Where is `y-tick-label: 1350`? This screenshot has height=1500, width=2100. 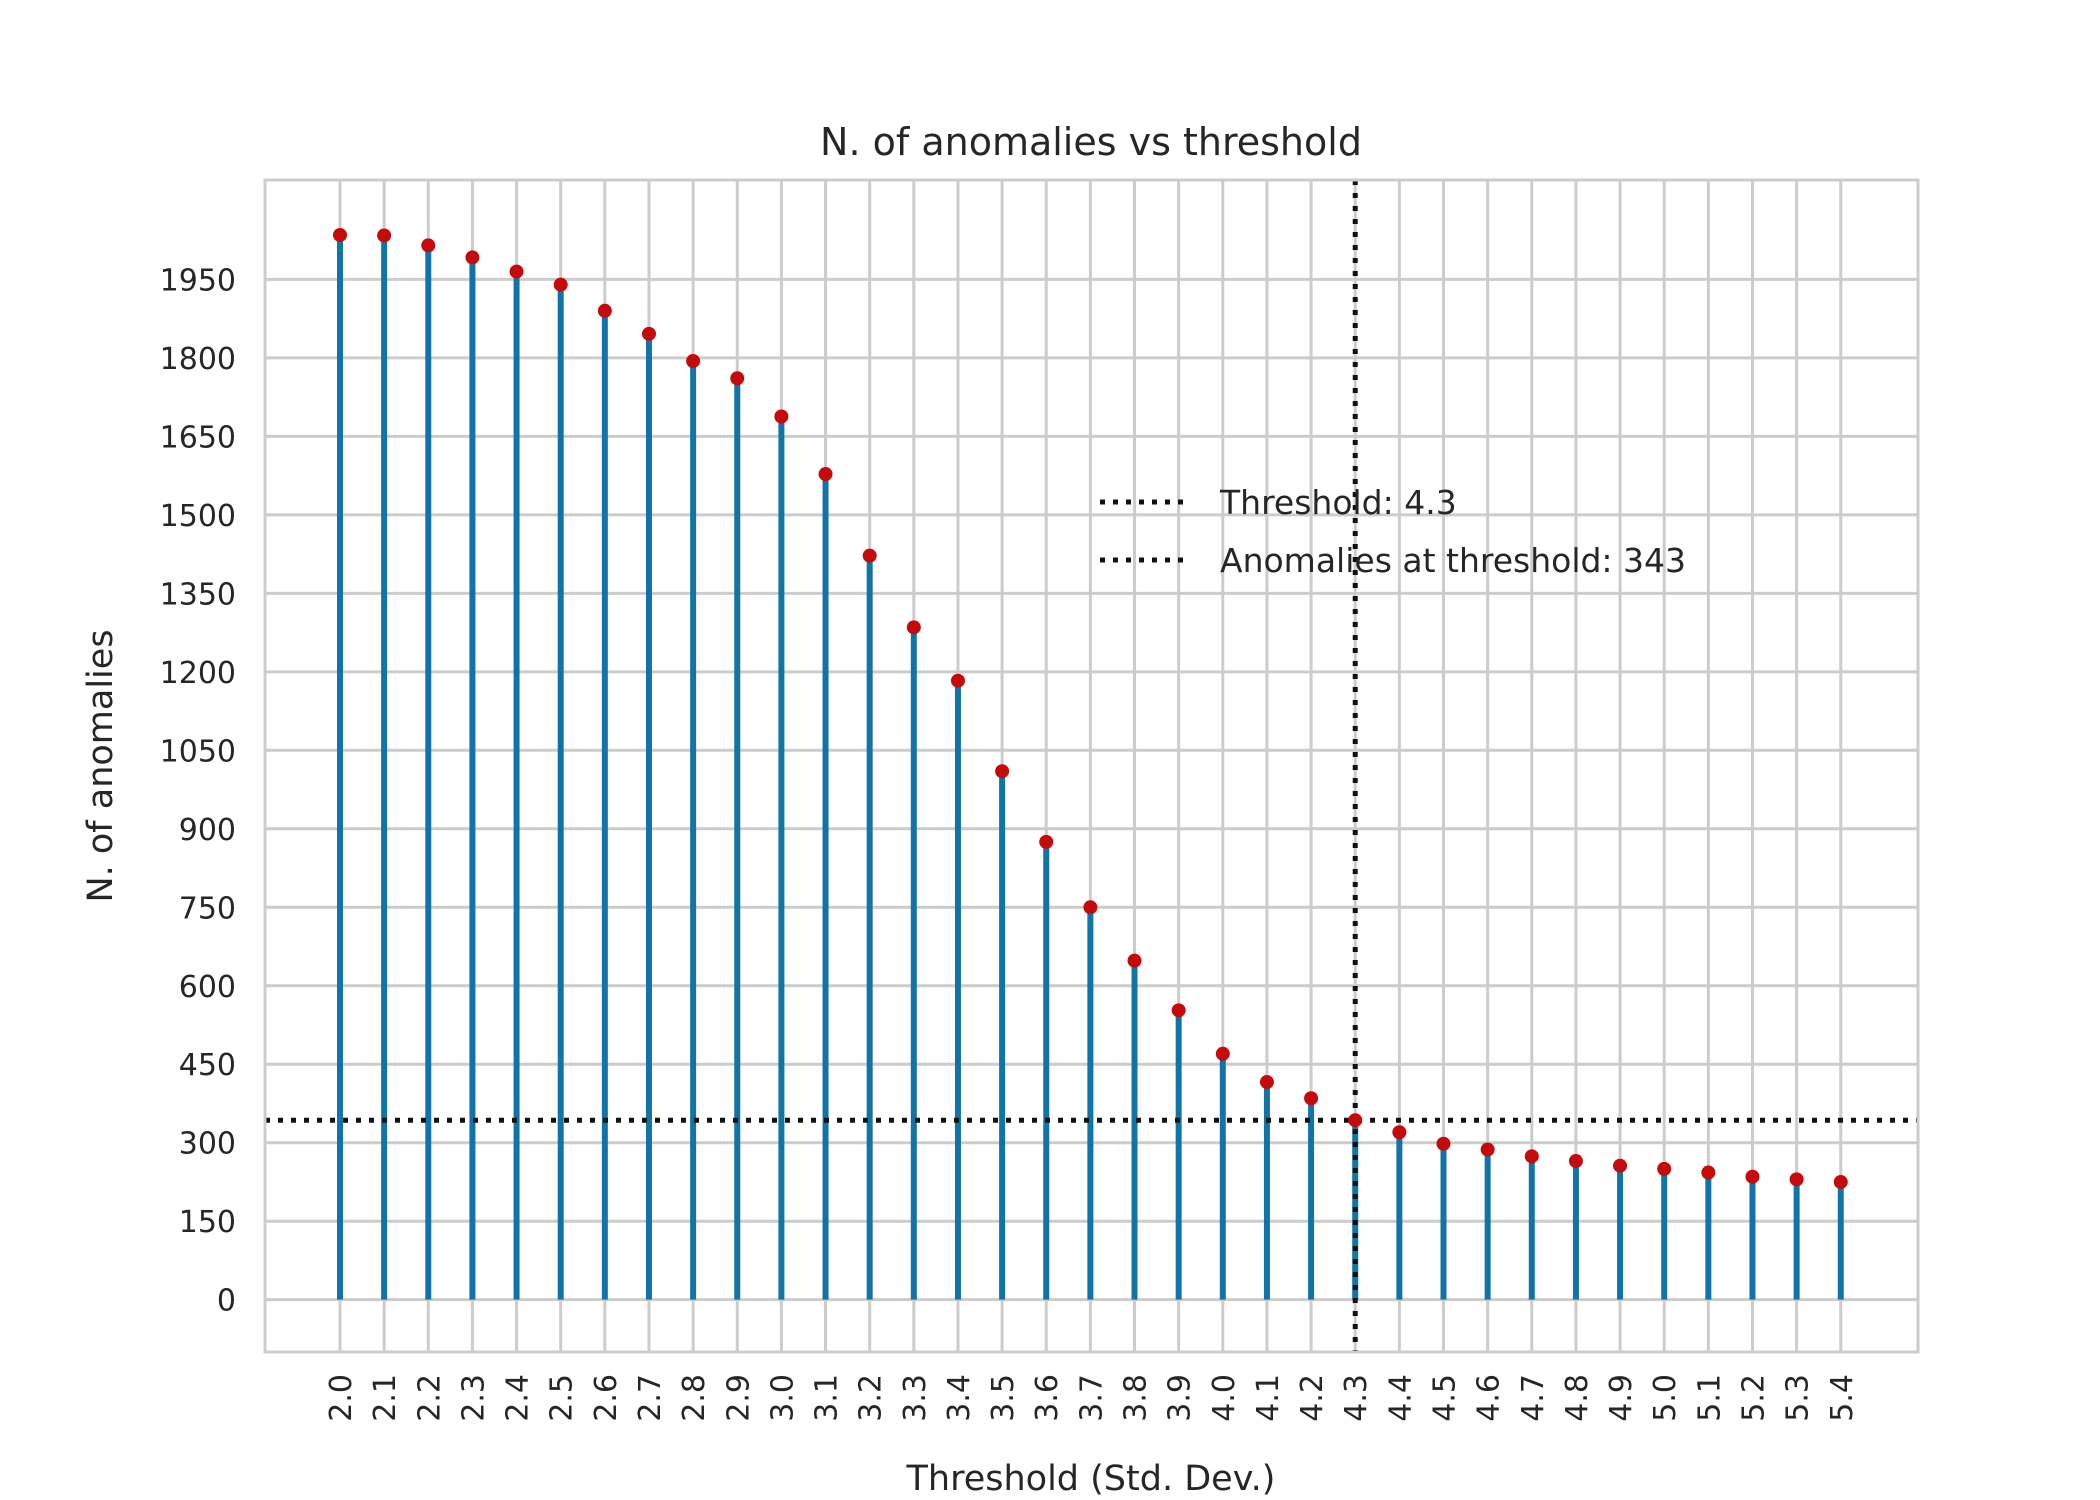
y-tick-label: 1350 is located at coordinates (198, 594).